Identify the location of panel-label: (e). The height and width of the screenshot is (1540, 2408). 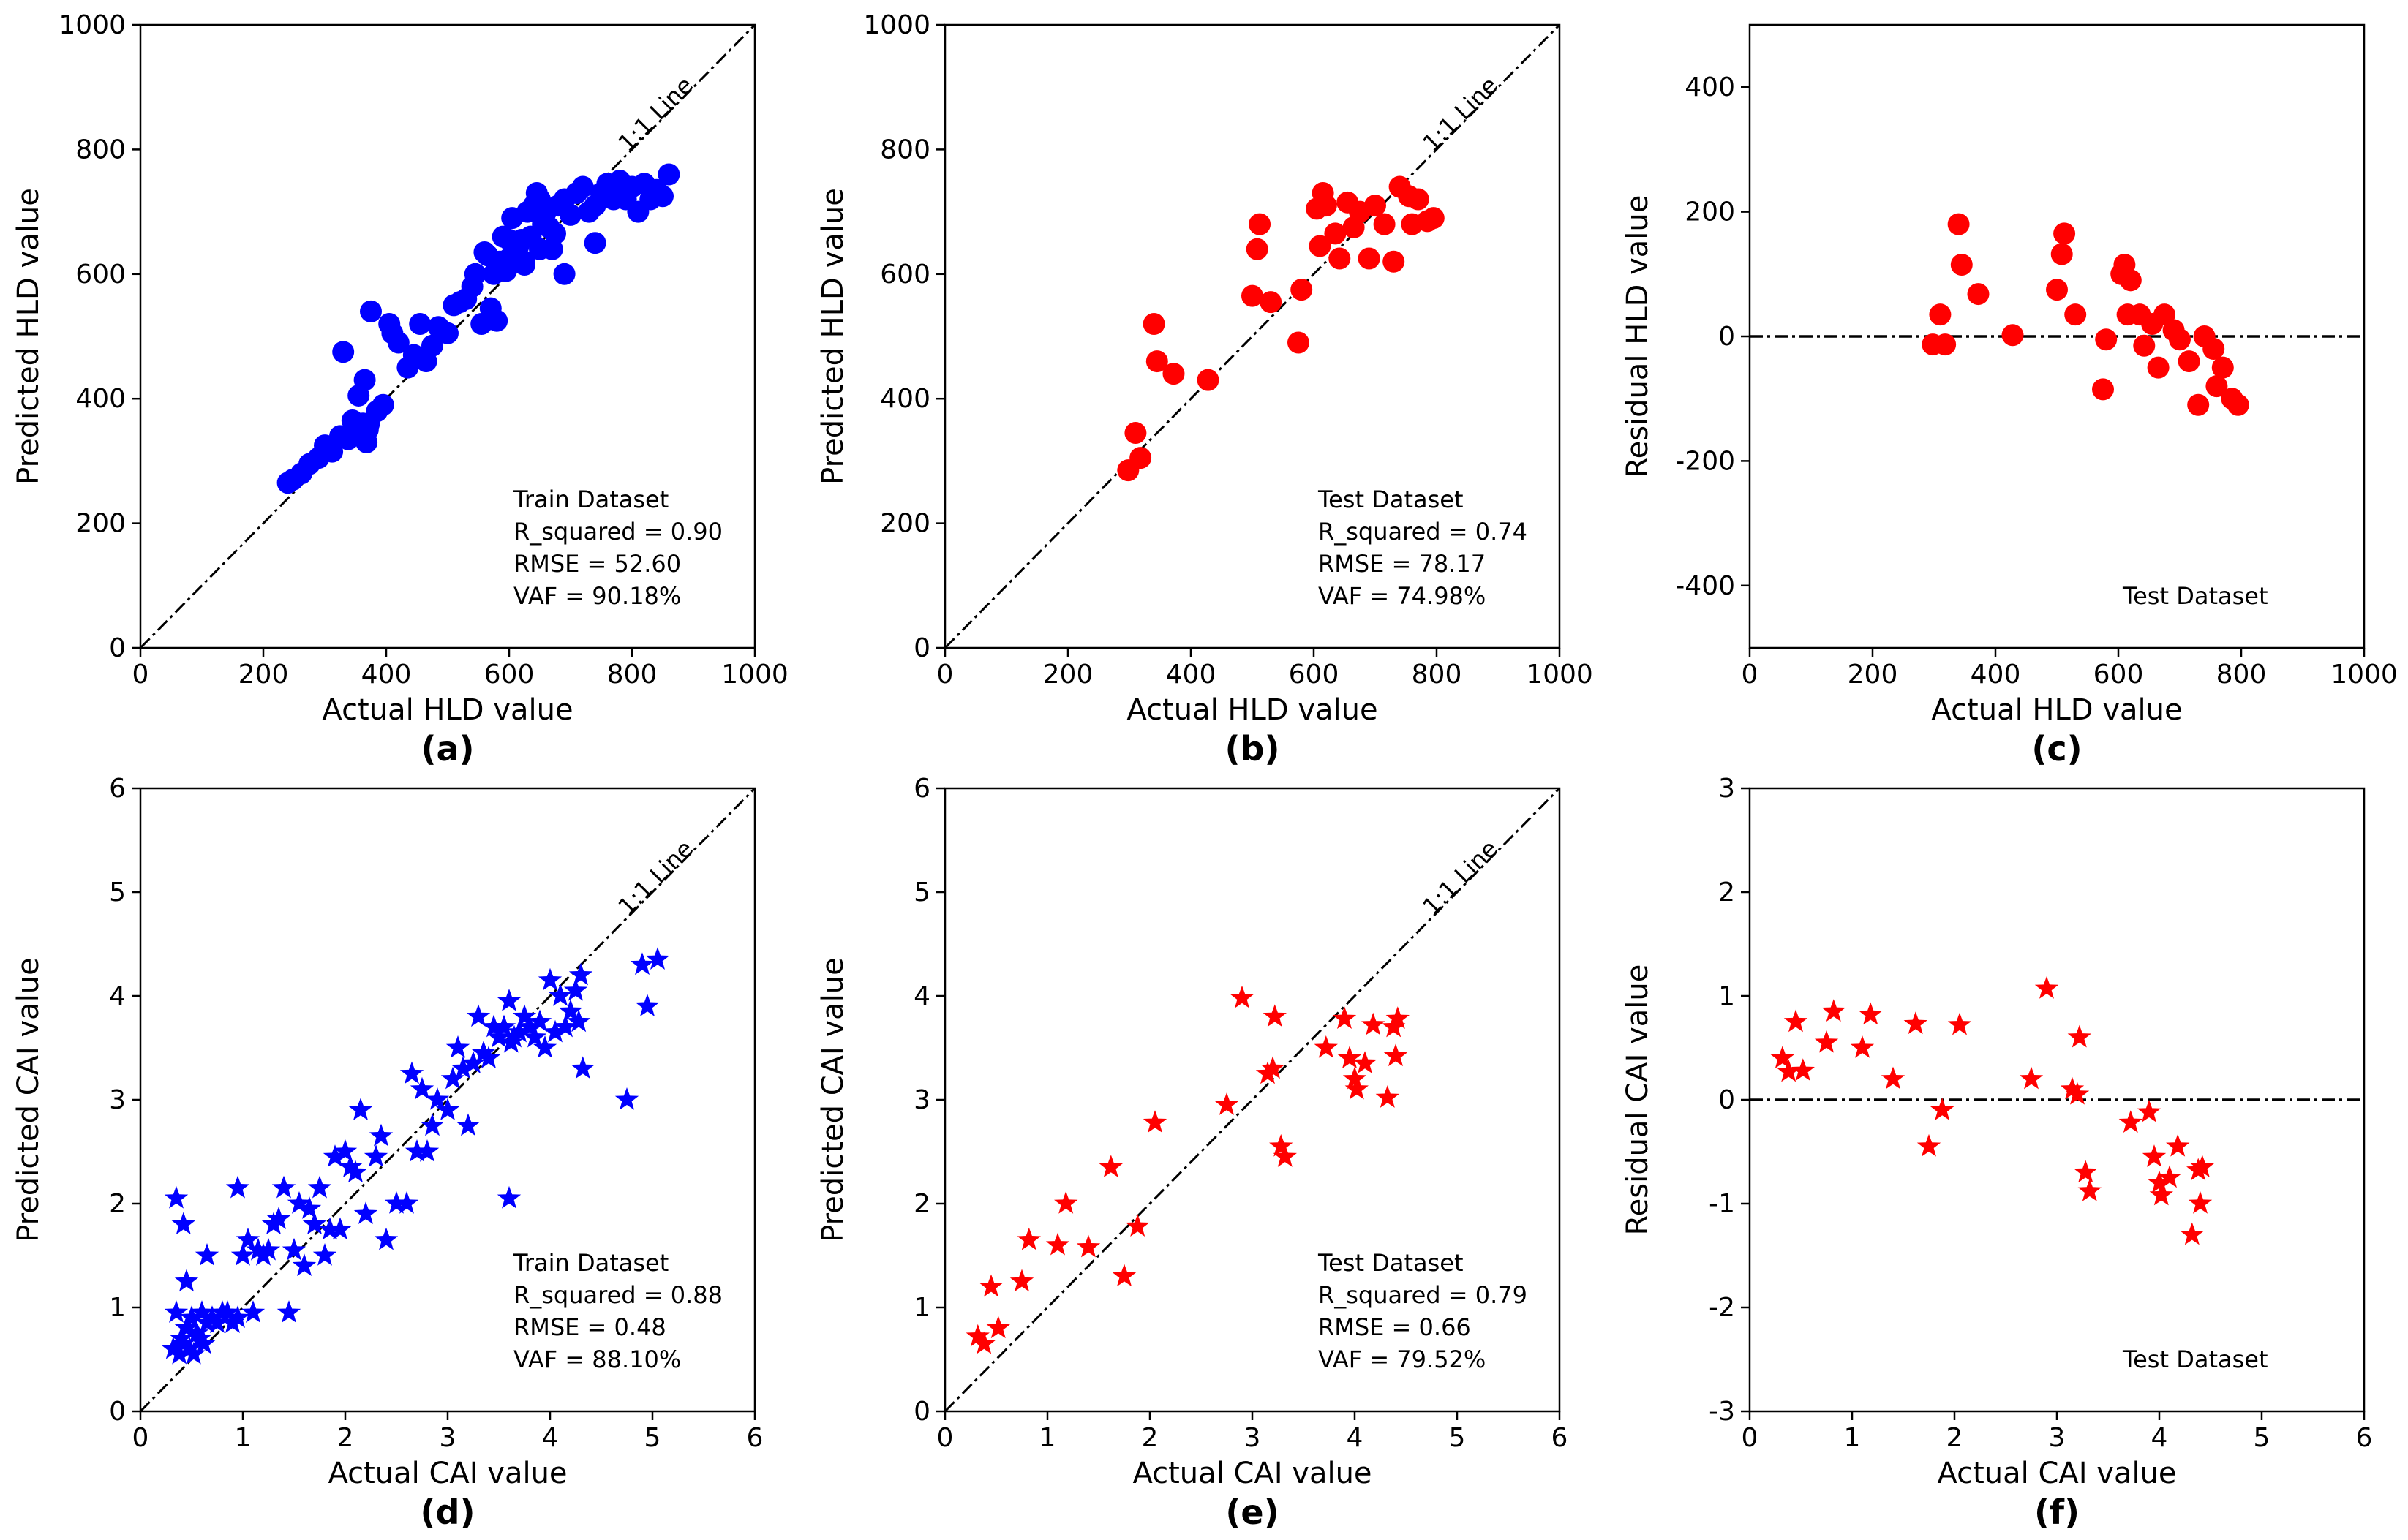
(1252, 1512).